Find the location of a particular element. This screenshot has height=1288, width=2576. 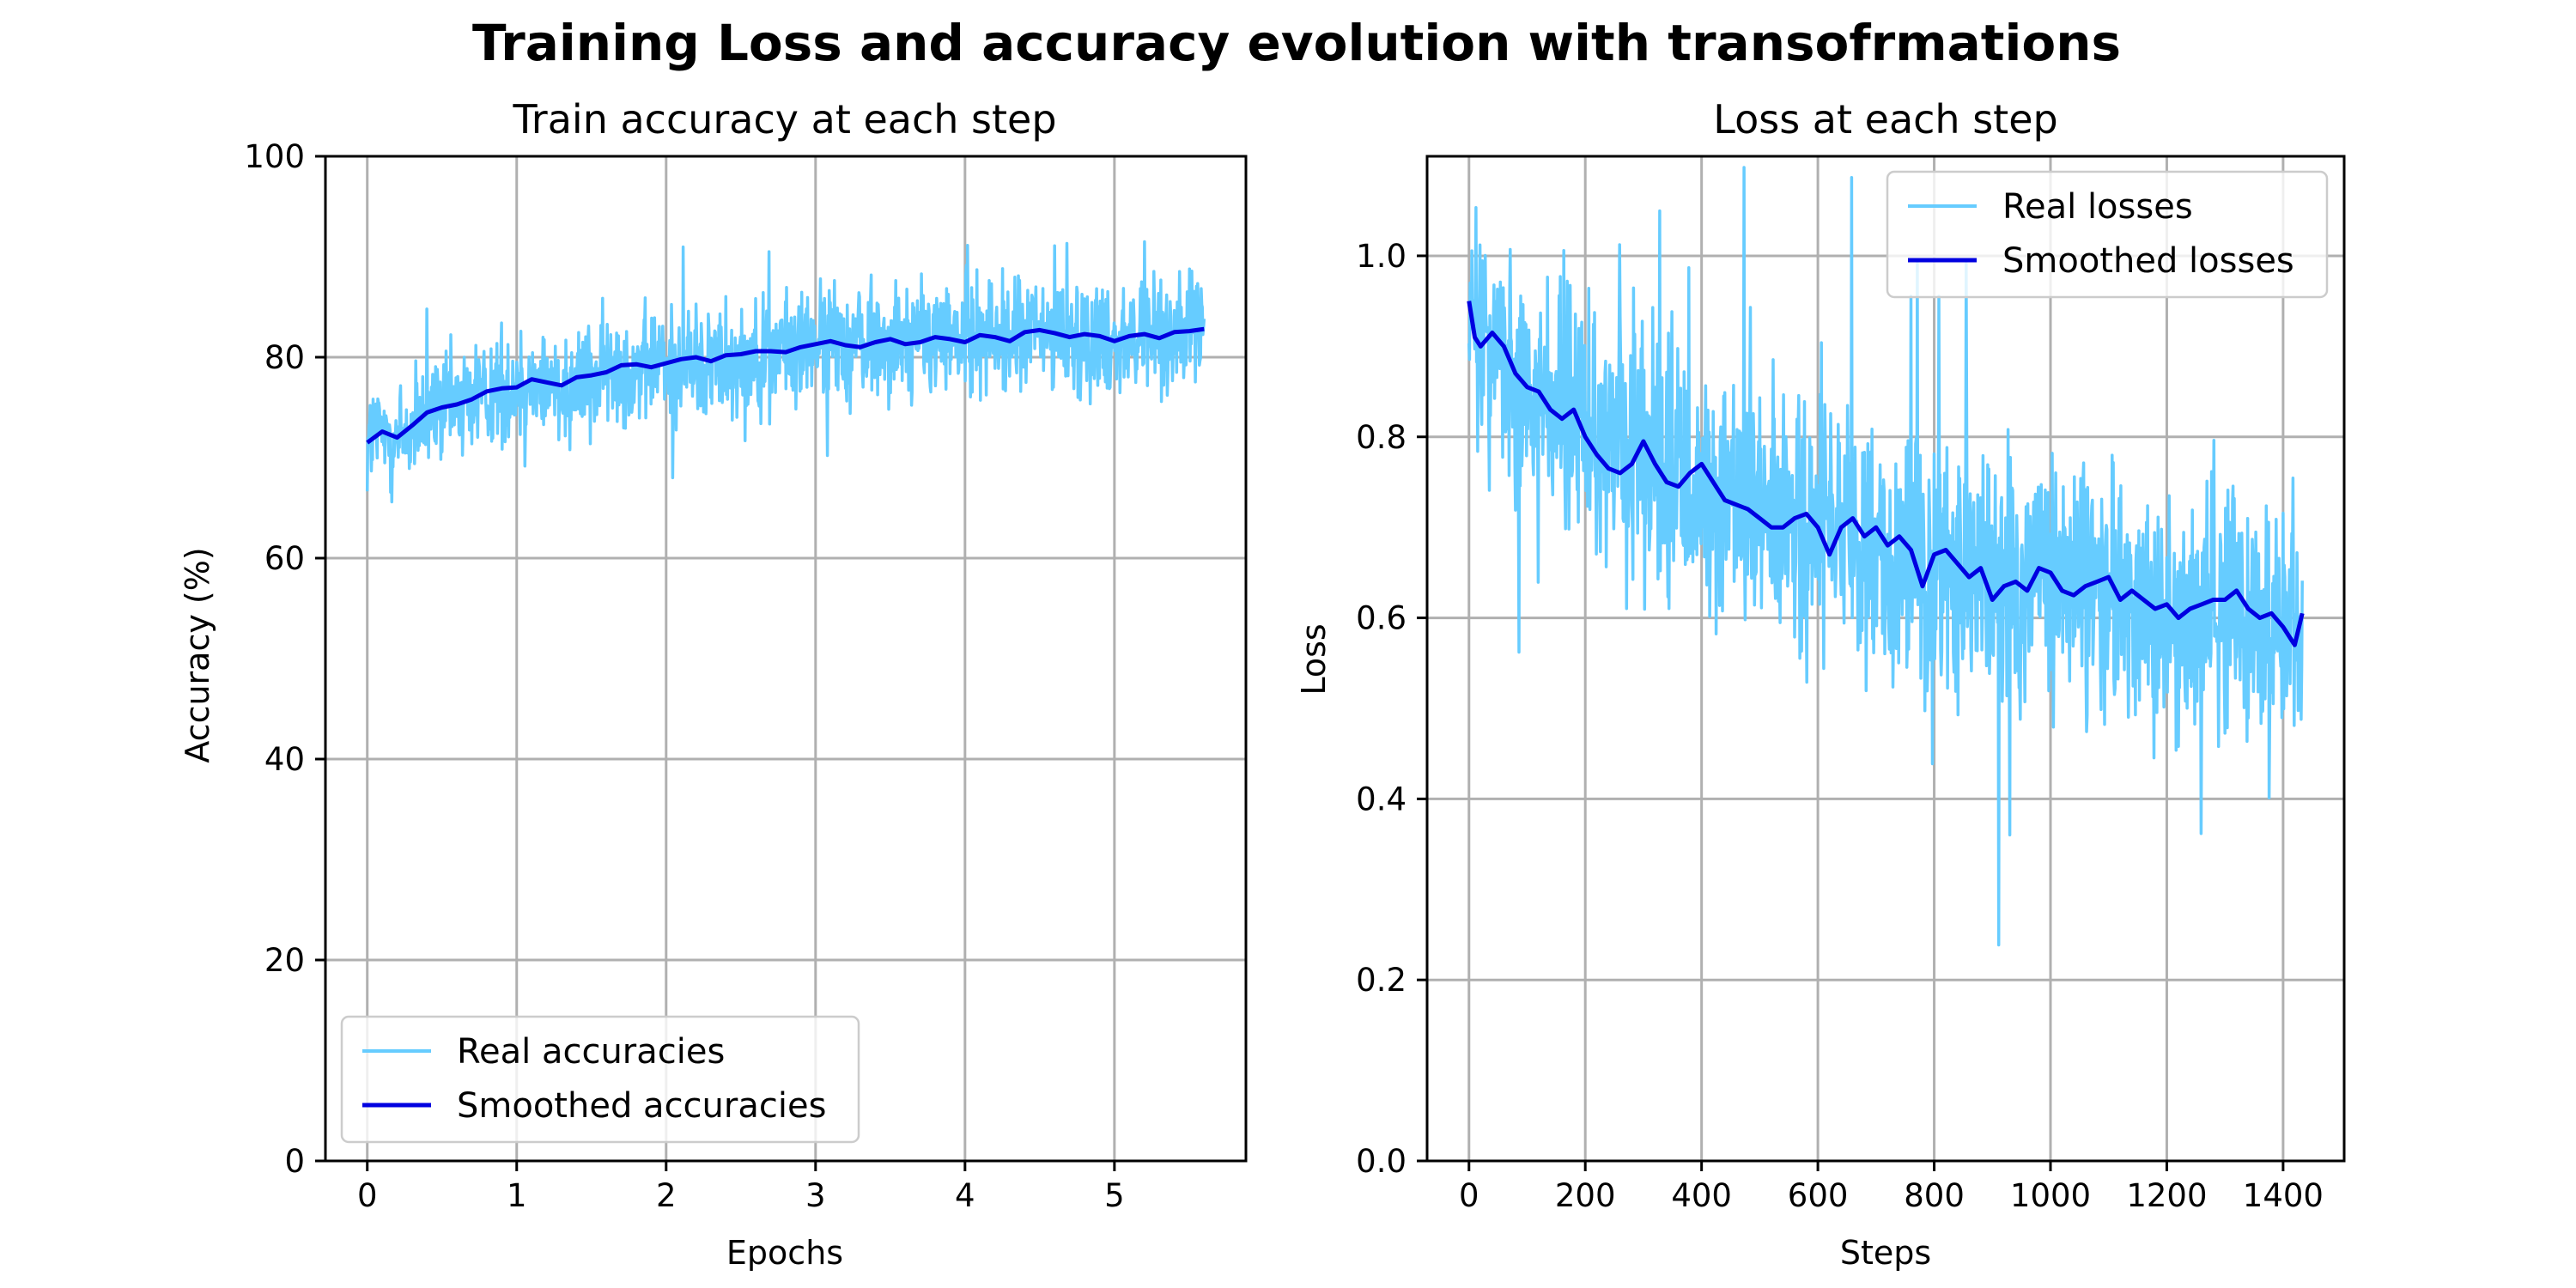

accuracy-series is located at coordinates (786, 372).